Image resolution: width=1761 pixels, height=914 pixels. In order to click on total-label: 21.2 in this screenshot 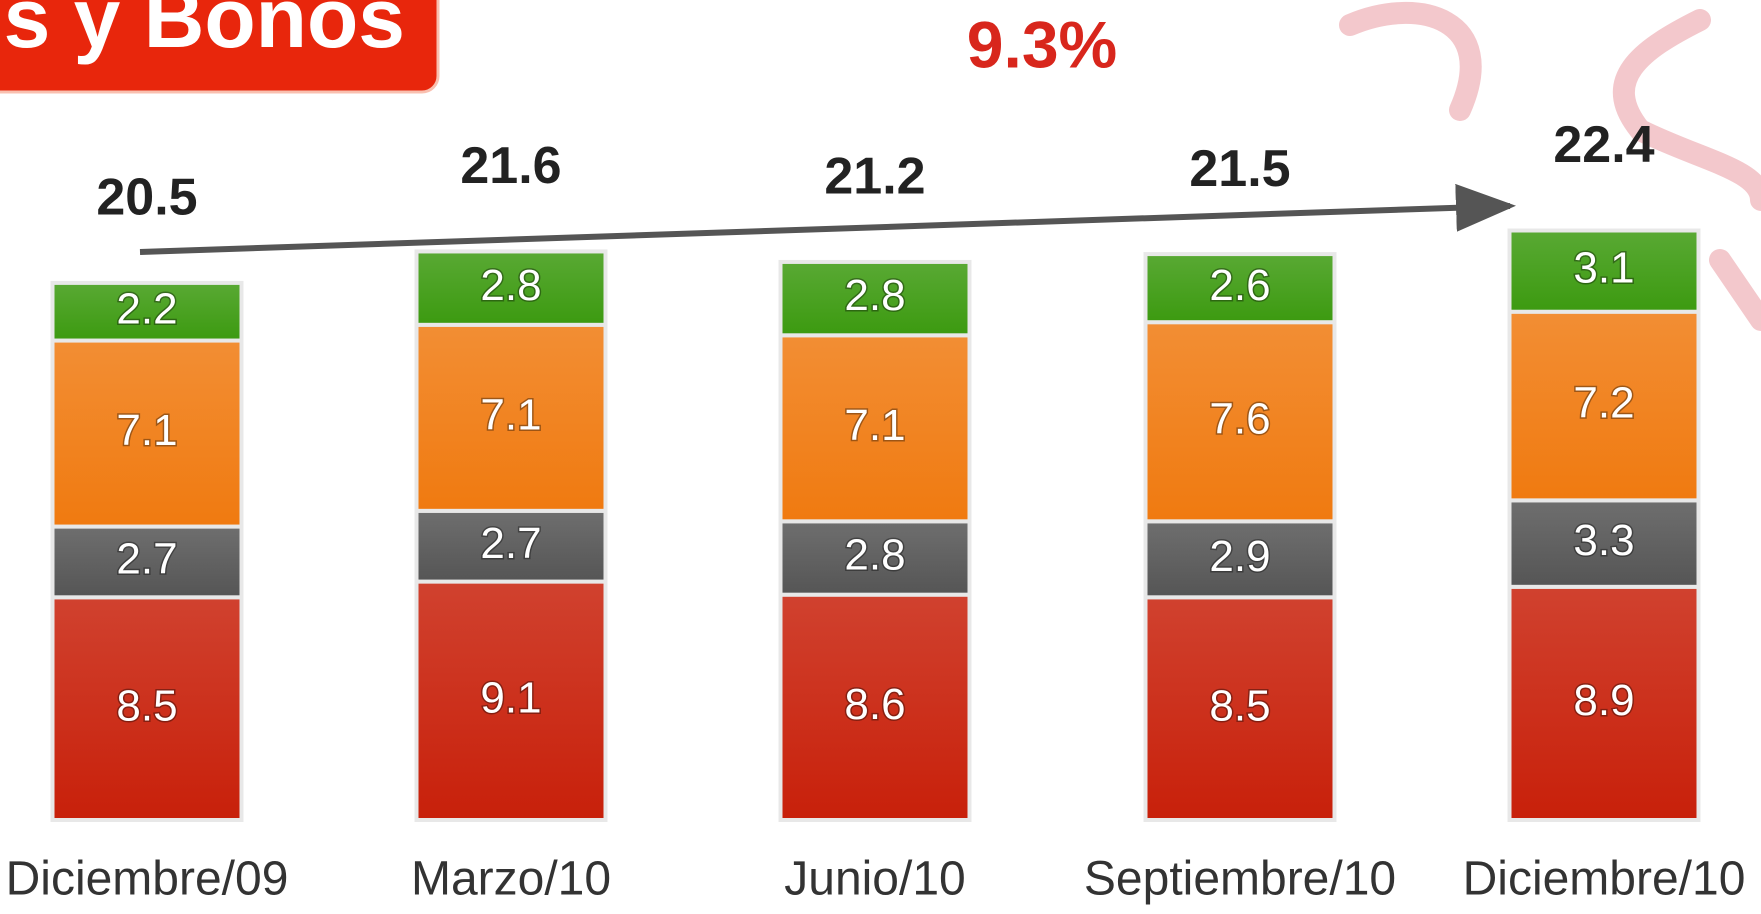, I will do `click(874, 177)`.